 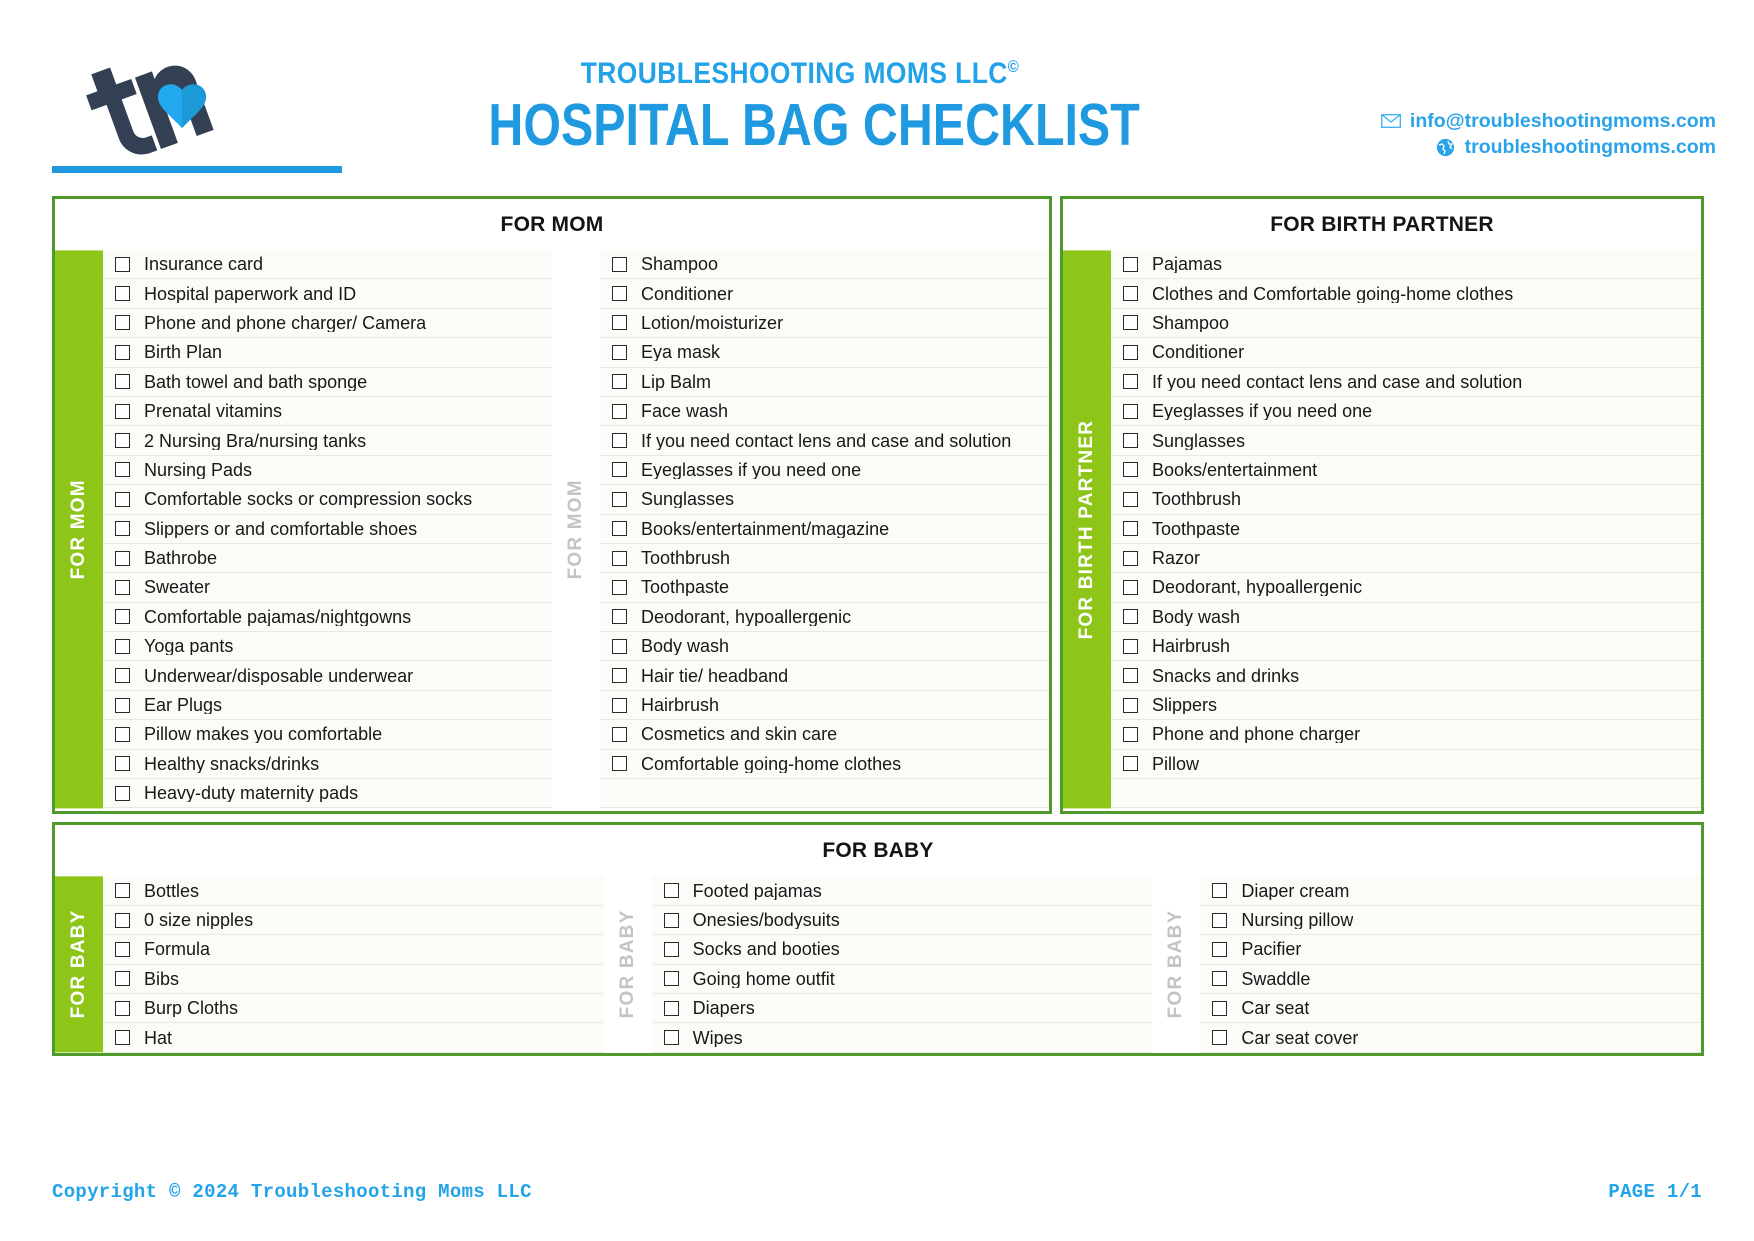 I want to click on checklist-row: Healthy snacks/drinks, so click(x=327, y=764).